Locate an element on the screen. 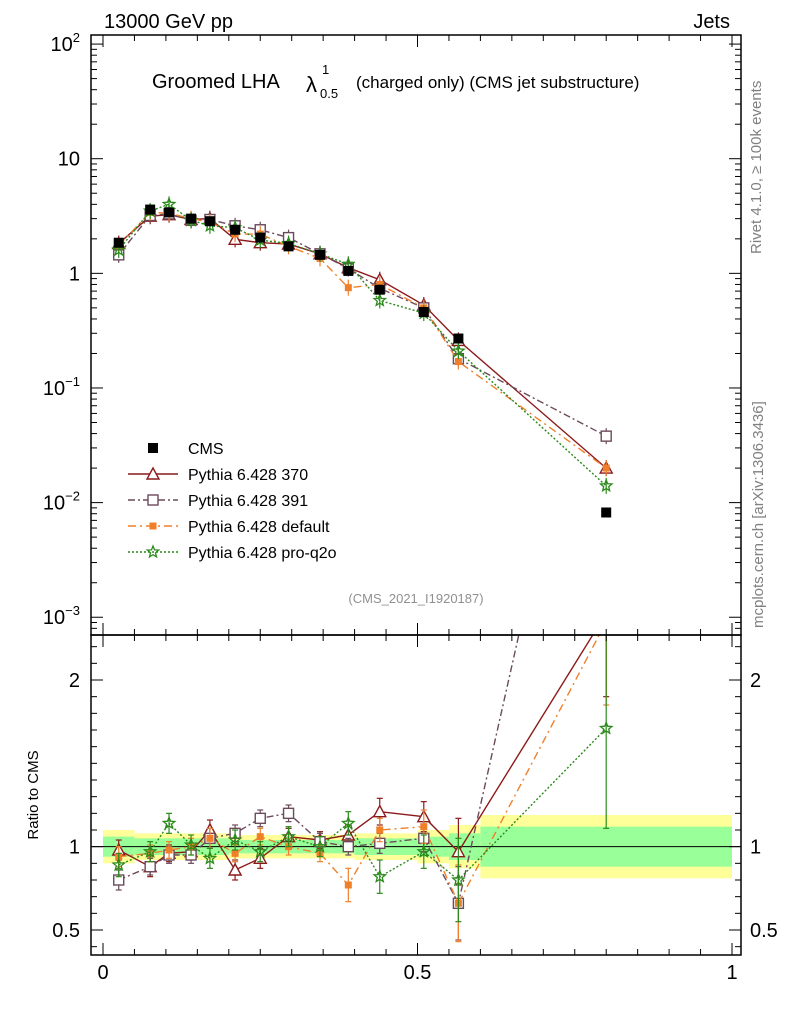 This screenshot has width=786, height=1024. legend-label: Pythia 6.428 pro-q2o is located at coordinates (262, 553).